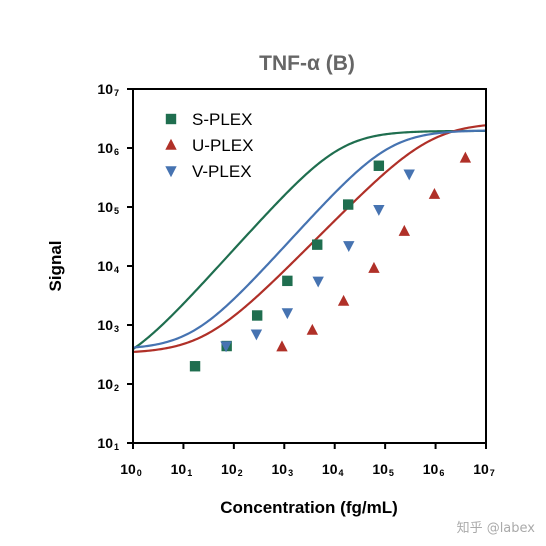 This screenshot has height=546, width=546. I want to click on y-tick-label: 10⁷, so click(108, 89).